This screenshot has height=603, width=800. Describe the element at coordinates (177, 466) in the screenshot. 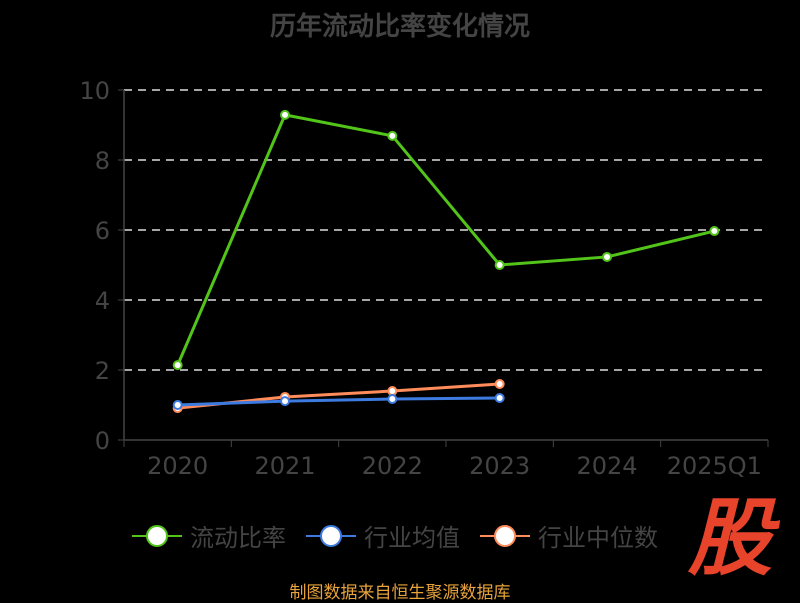

I see `x-tick-label: 2020` at that location.